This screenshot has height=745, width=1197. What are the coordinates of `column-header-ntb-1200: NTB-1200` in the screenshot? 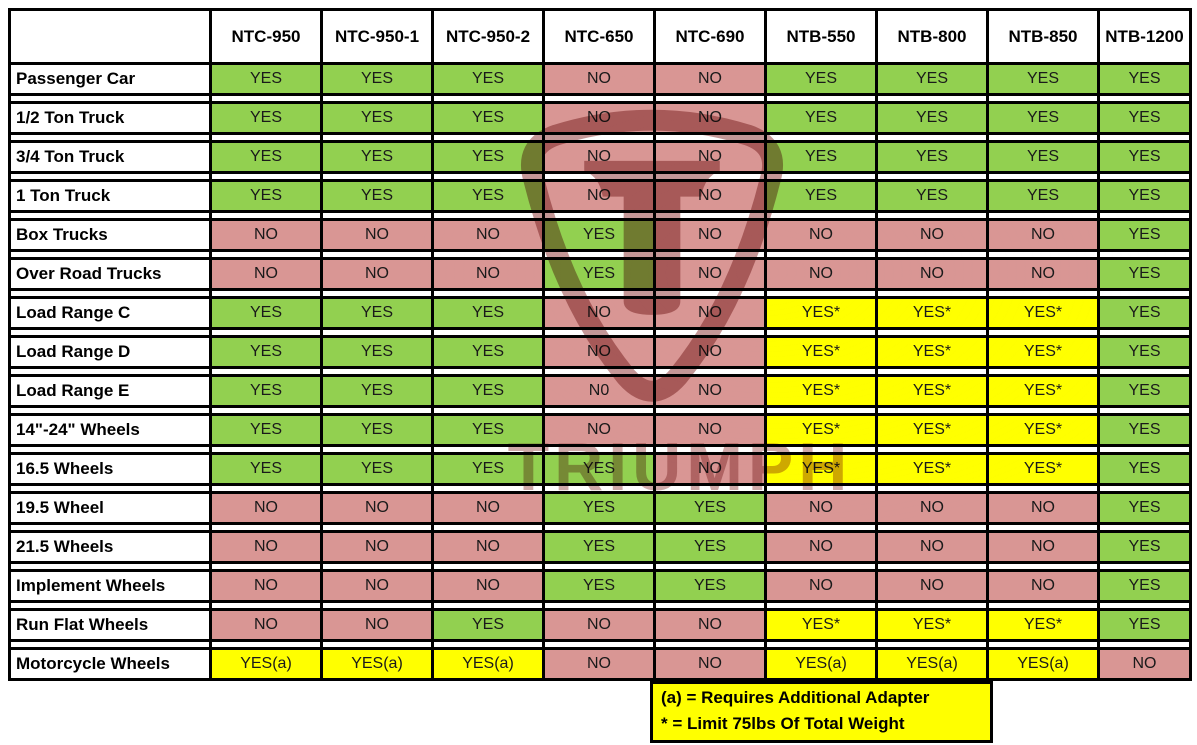 It's located at (1144, 36).